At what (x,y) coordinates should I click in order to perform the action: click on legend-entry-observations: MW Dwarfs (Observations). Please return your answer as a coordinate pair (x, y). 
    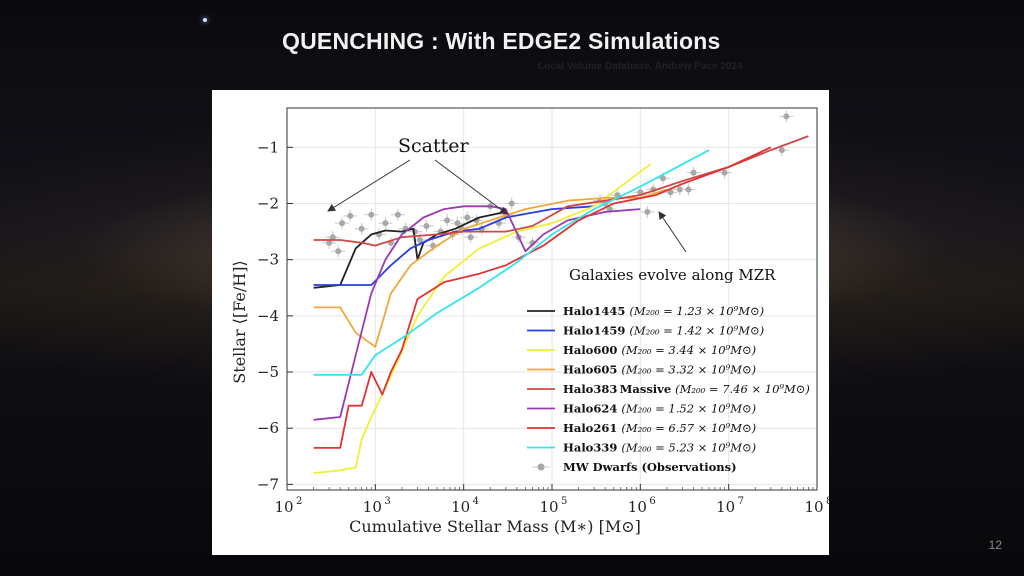
    Looking at the image, I should click on (650, 467).